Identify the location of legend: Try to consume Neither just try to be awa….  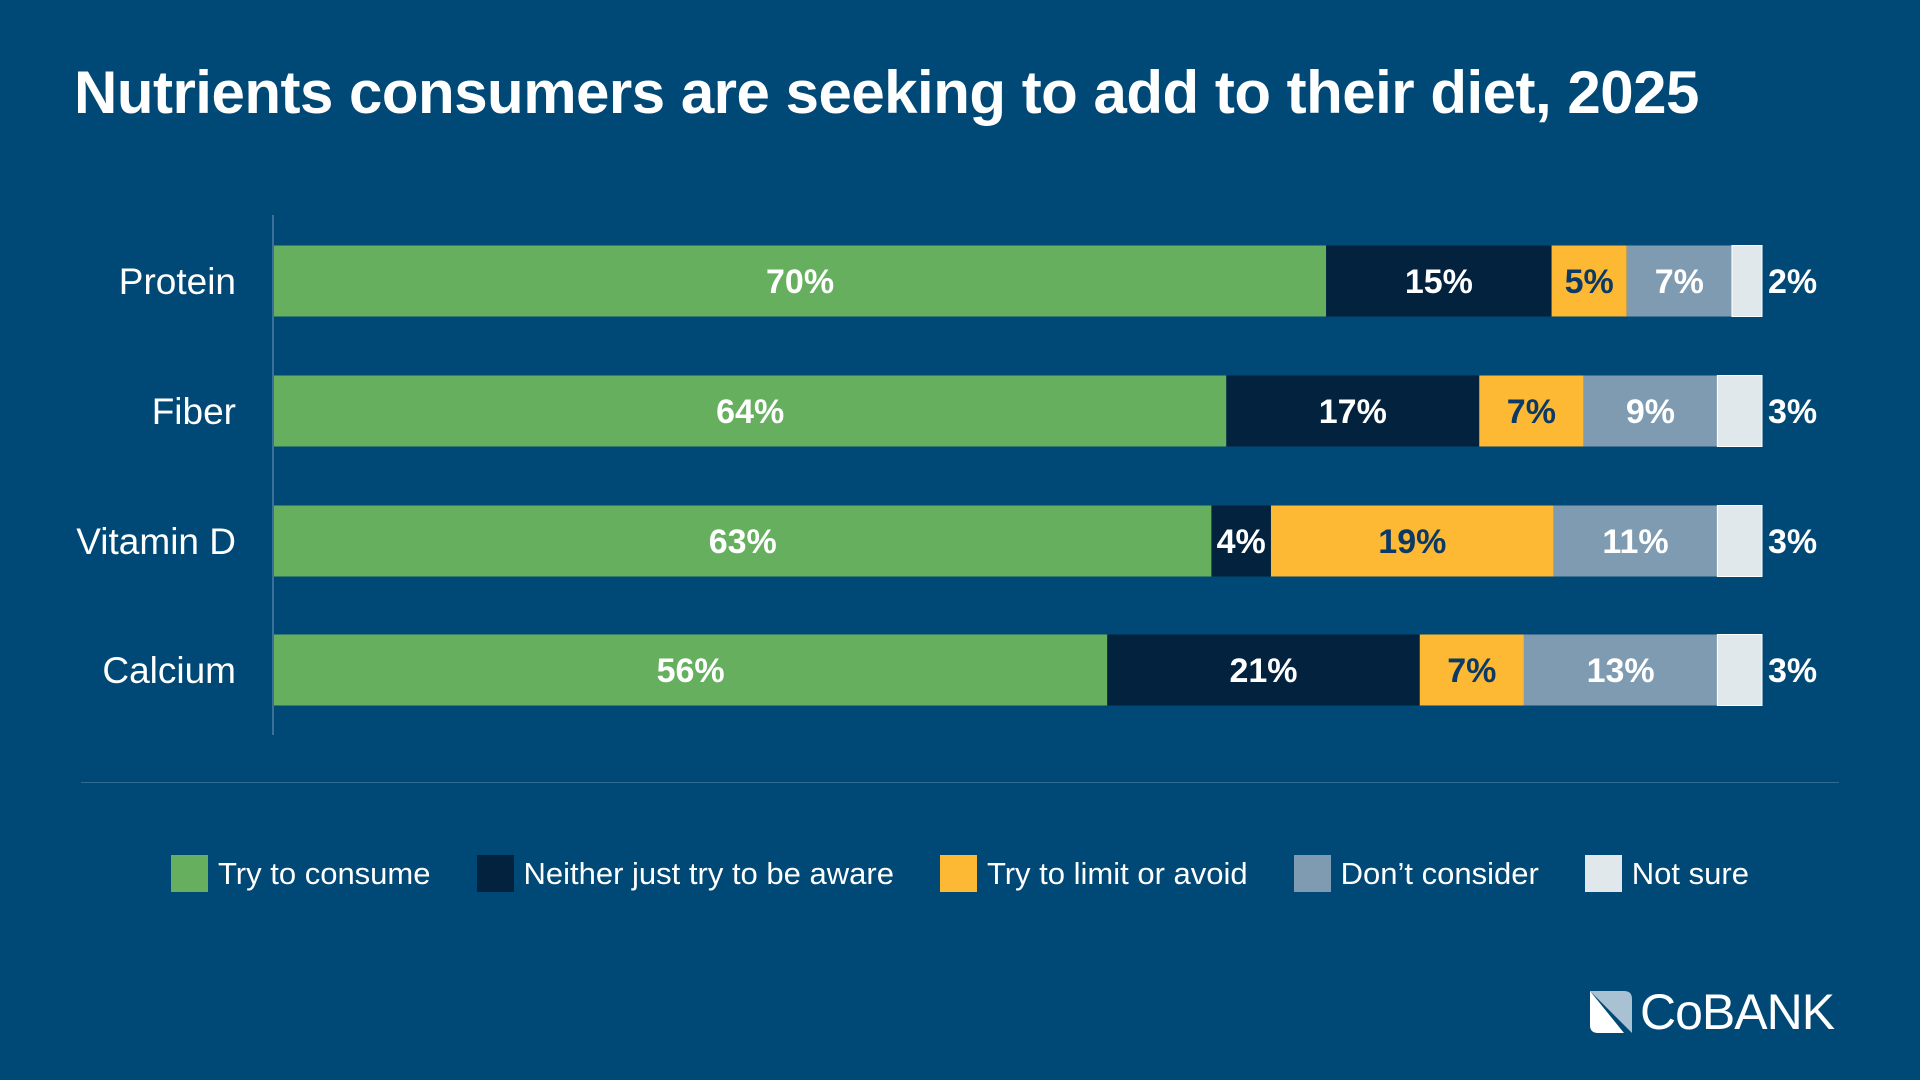
(960, 873).